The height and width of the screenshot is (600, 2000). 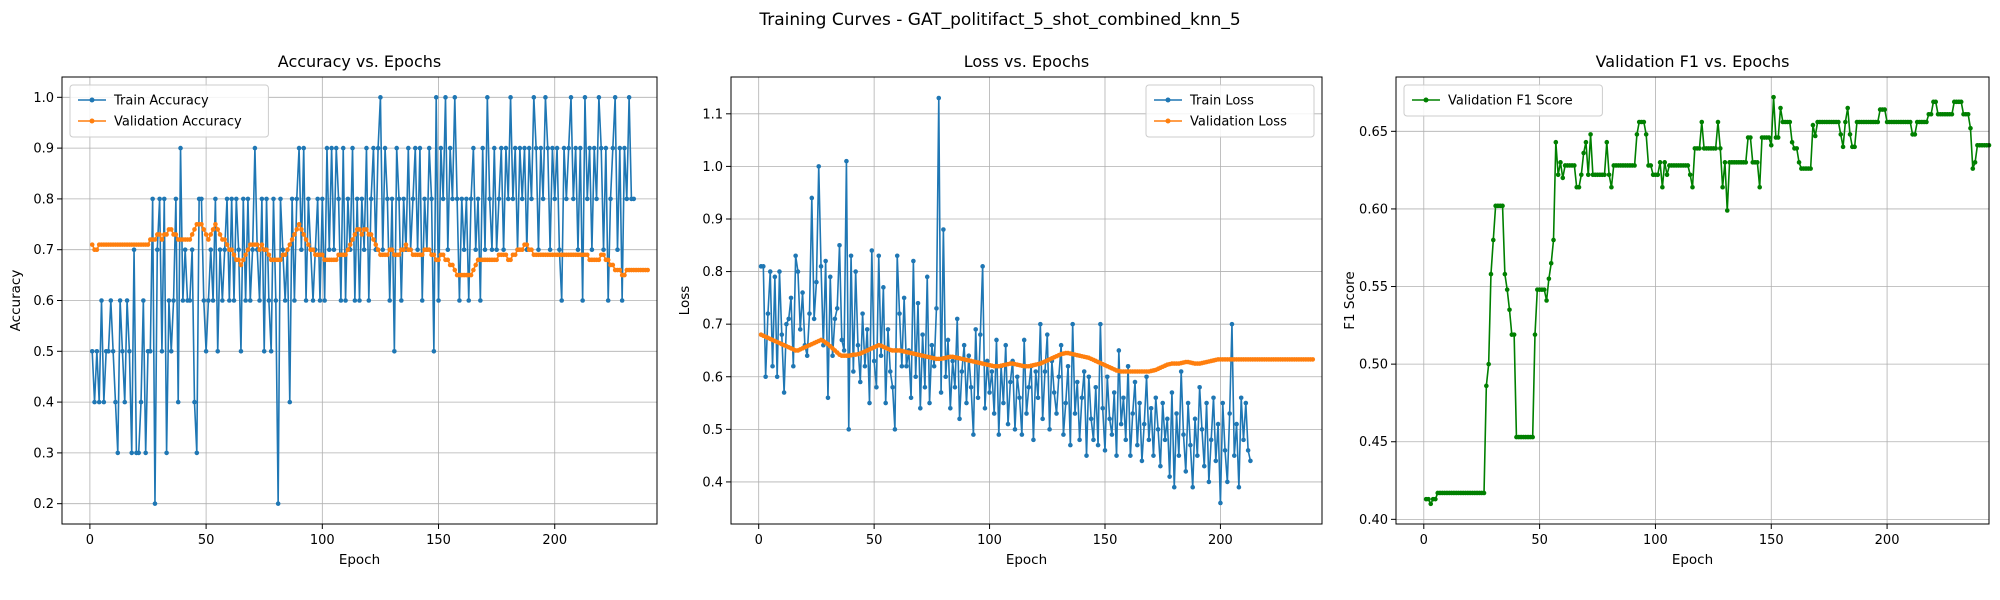 What do you see at coordinates (1037, 353) in the screenshot?
I see `series-validation-loss` at bounding box center [1037, 353].